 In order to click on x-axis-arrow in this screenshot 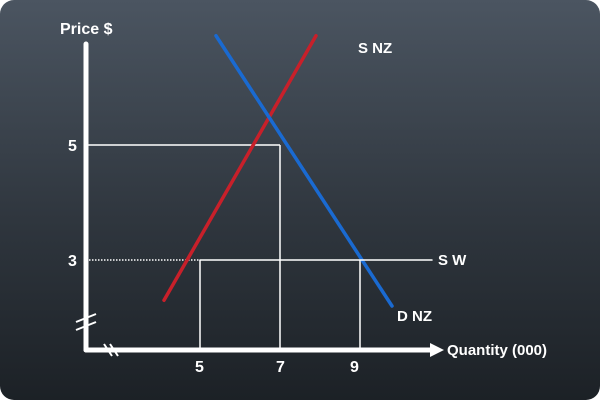, I will do `click(437, 350)`.